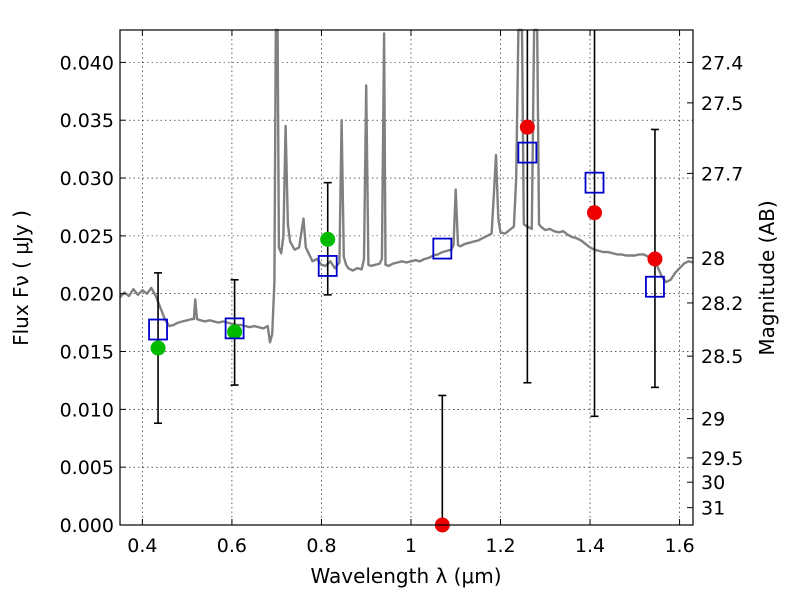  What do you see at coordinates (87, 237) in the screenshot?
I see `y-tick-label: 0.025` at bounding box center [87, 237].